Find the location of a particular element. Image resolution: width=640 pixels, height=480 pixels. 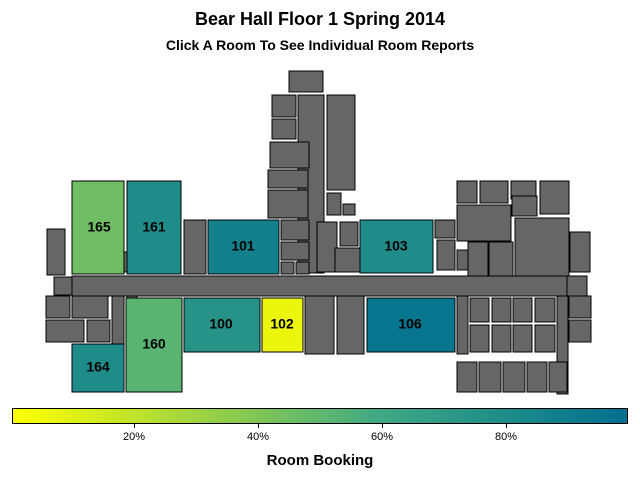

room-160-area is located at coordinates (154, 345).